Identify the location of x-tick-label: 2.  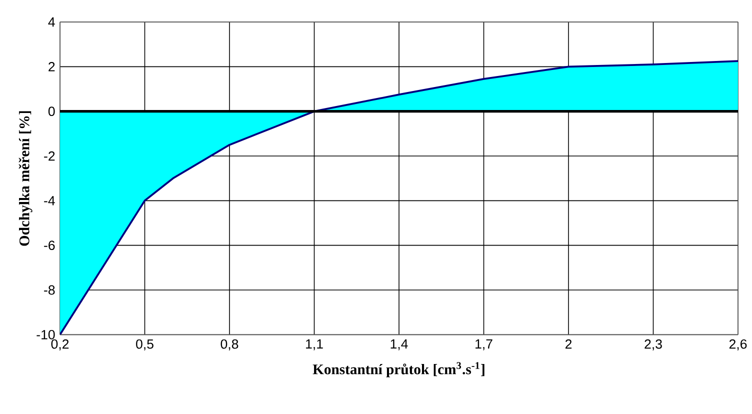
(568, 344).